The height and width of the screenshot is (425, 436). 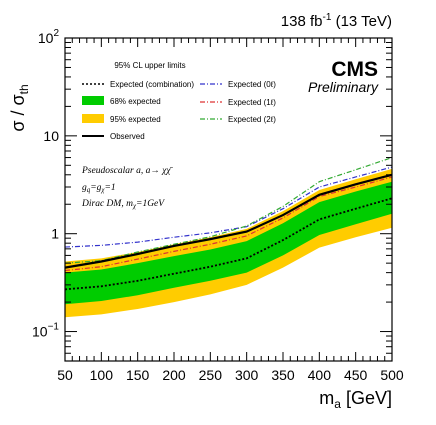 I want to click on x-tick-label: 200, so click(x=174, y=375).